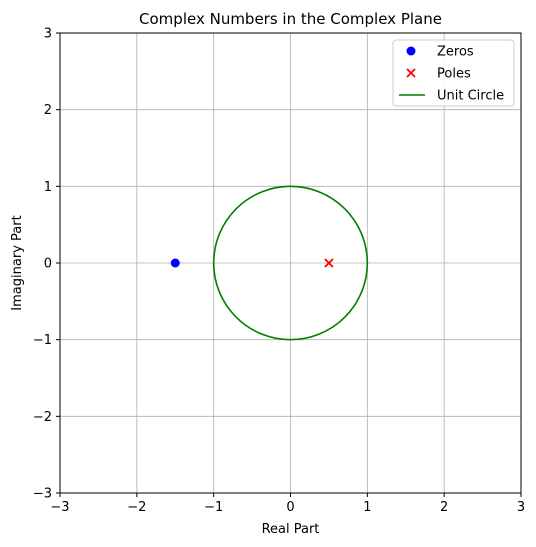 The height and width of the screenshot is (547, 536). Describe the element at coordinates (59, 507) in the screenshot. I see `x-tick-label: −3` at that location.